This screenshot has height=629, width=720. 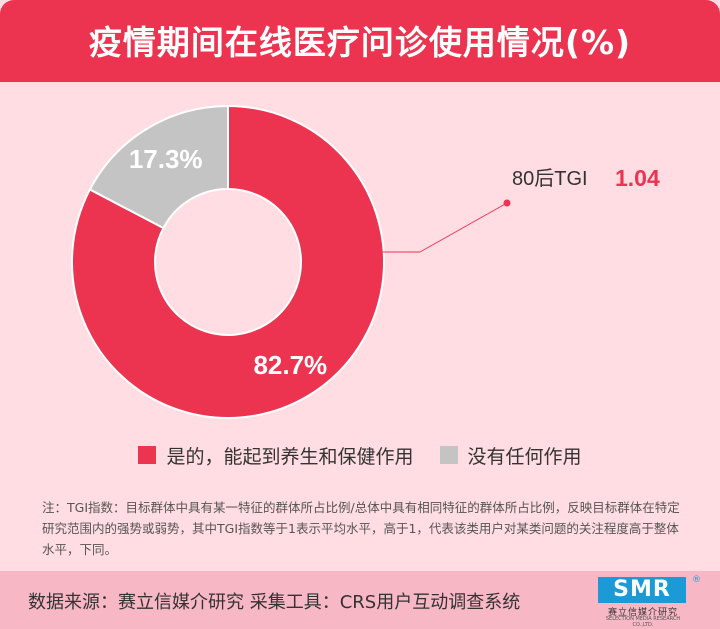 I want to click on annotation-leader-diagonal, so click(x=463, y=227).